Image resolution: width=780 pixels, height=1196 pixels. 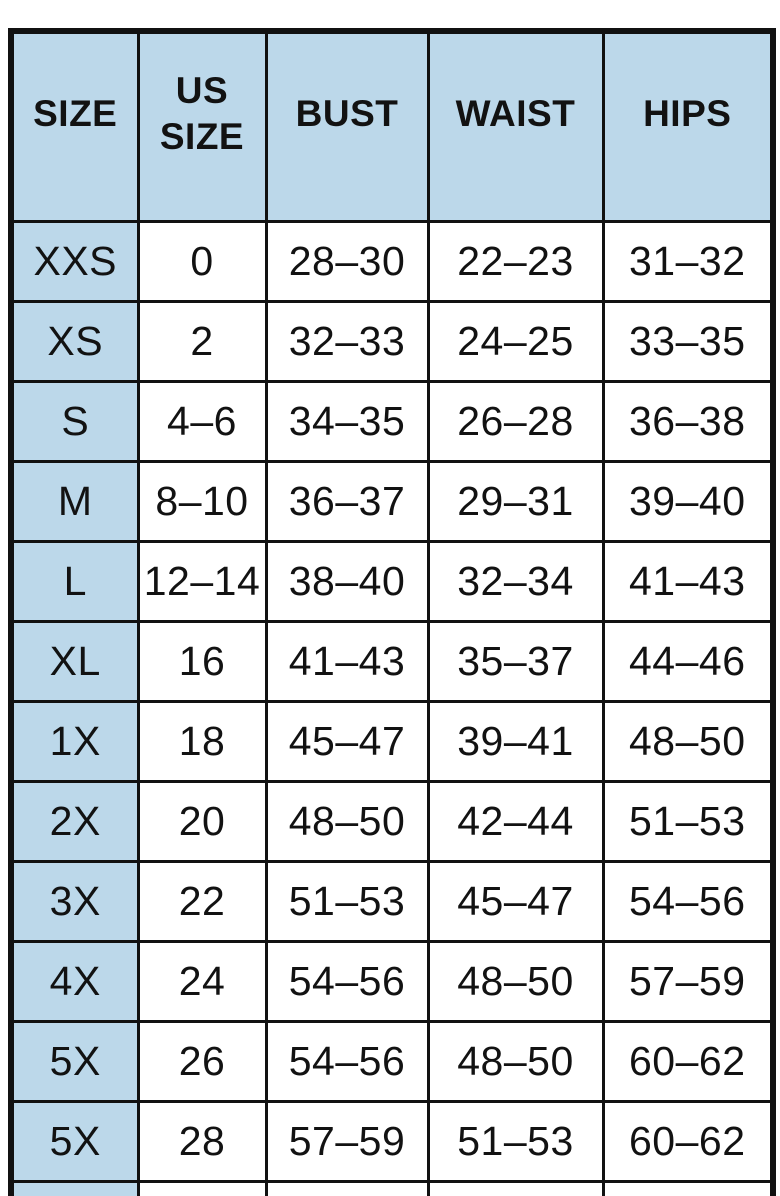 I want to click on col-header-waist: WAIST, so click(x=515, y=126).